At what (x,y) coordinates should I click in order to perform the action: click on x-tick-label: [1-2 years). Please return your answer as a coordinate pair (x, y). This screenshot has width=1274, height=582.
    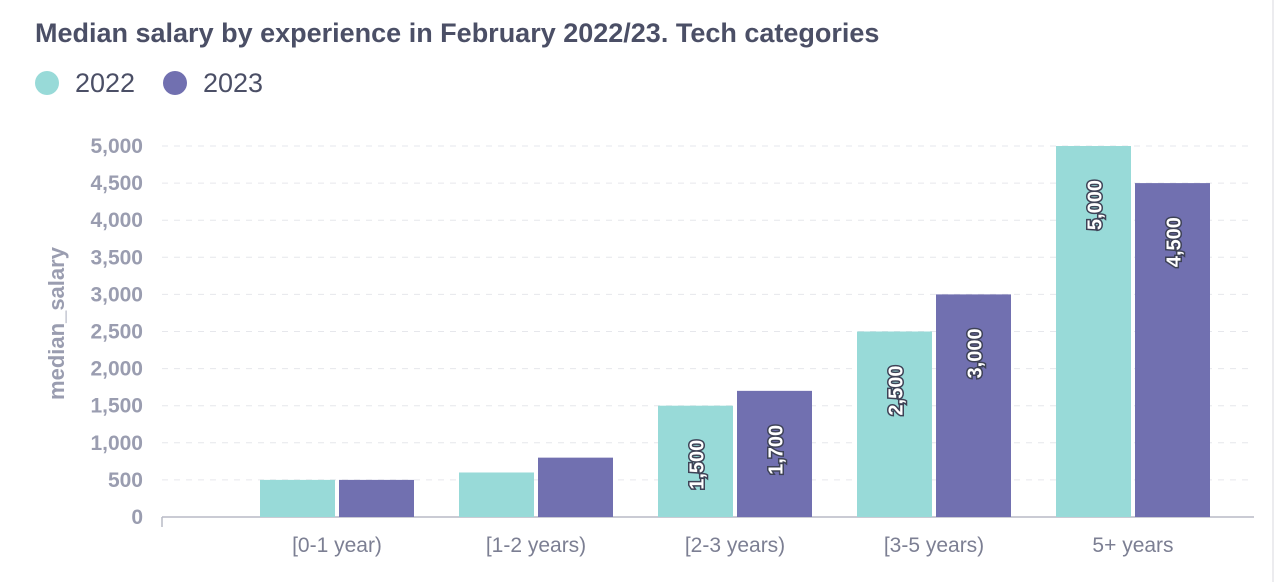
    Looking at the image, I should click on (536, 545).